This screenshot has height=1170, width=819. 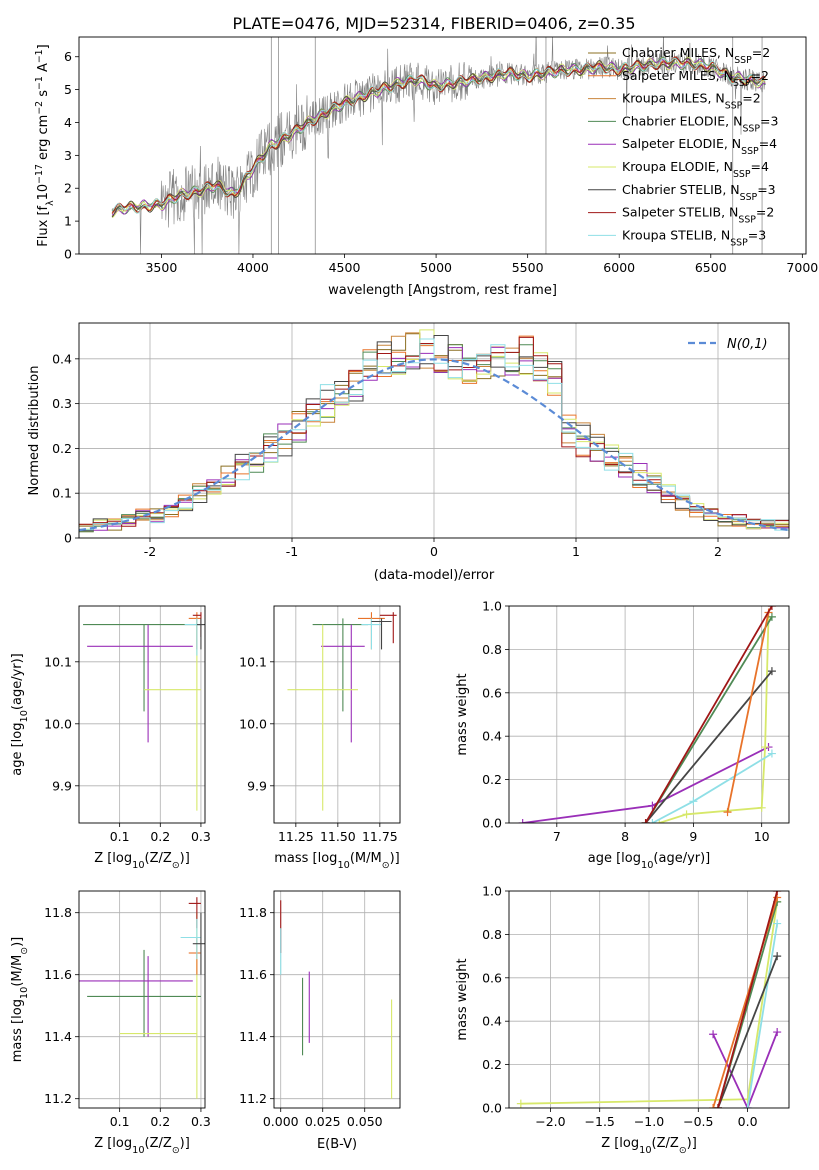 What do you see at coordinates (253, 661) in the screenshot?
I see `y-tick-label: 10.1` at bounding box center [253, 661].